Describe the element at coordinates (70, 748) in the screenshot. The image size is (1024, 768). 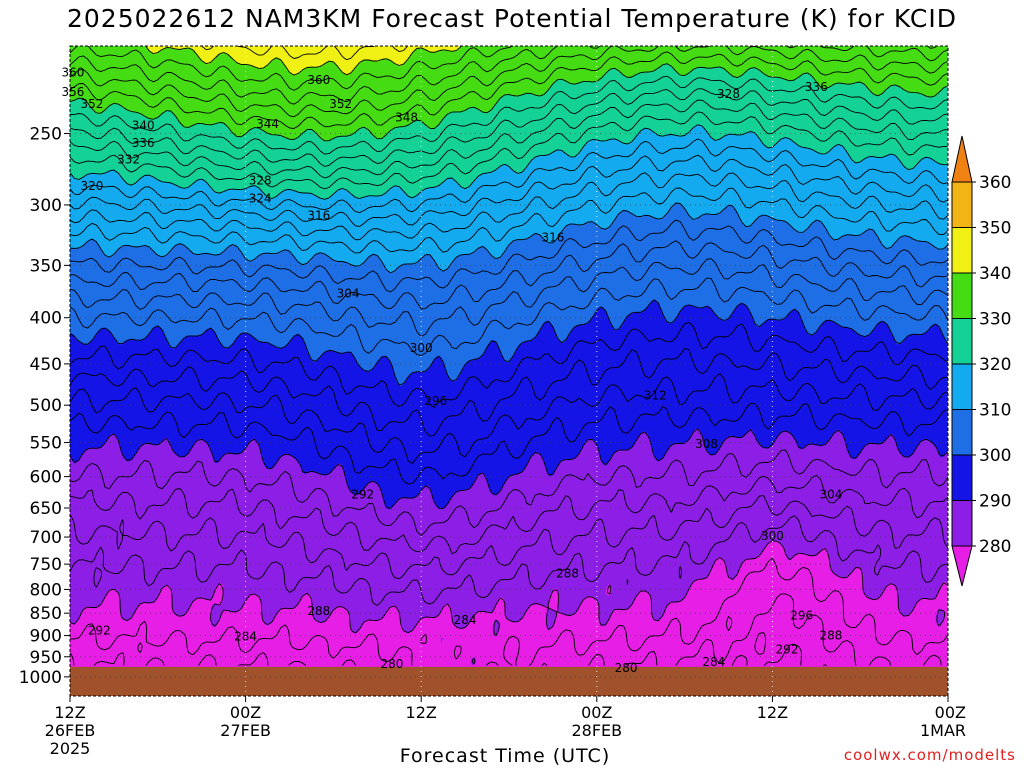
I see `x-tick-label: 2025` at that location.